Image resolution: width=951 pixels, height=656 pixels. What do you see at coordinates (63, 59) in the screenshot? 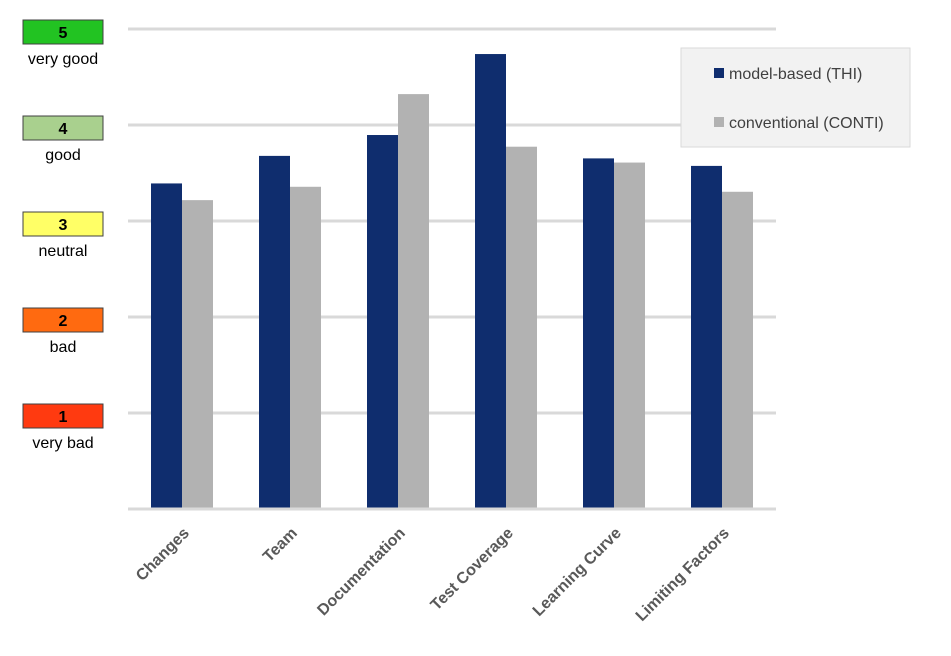
I see `scale-label: very good` at bounding box center [63, 59].